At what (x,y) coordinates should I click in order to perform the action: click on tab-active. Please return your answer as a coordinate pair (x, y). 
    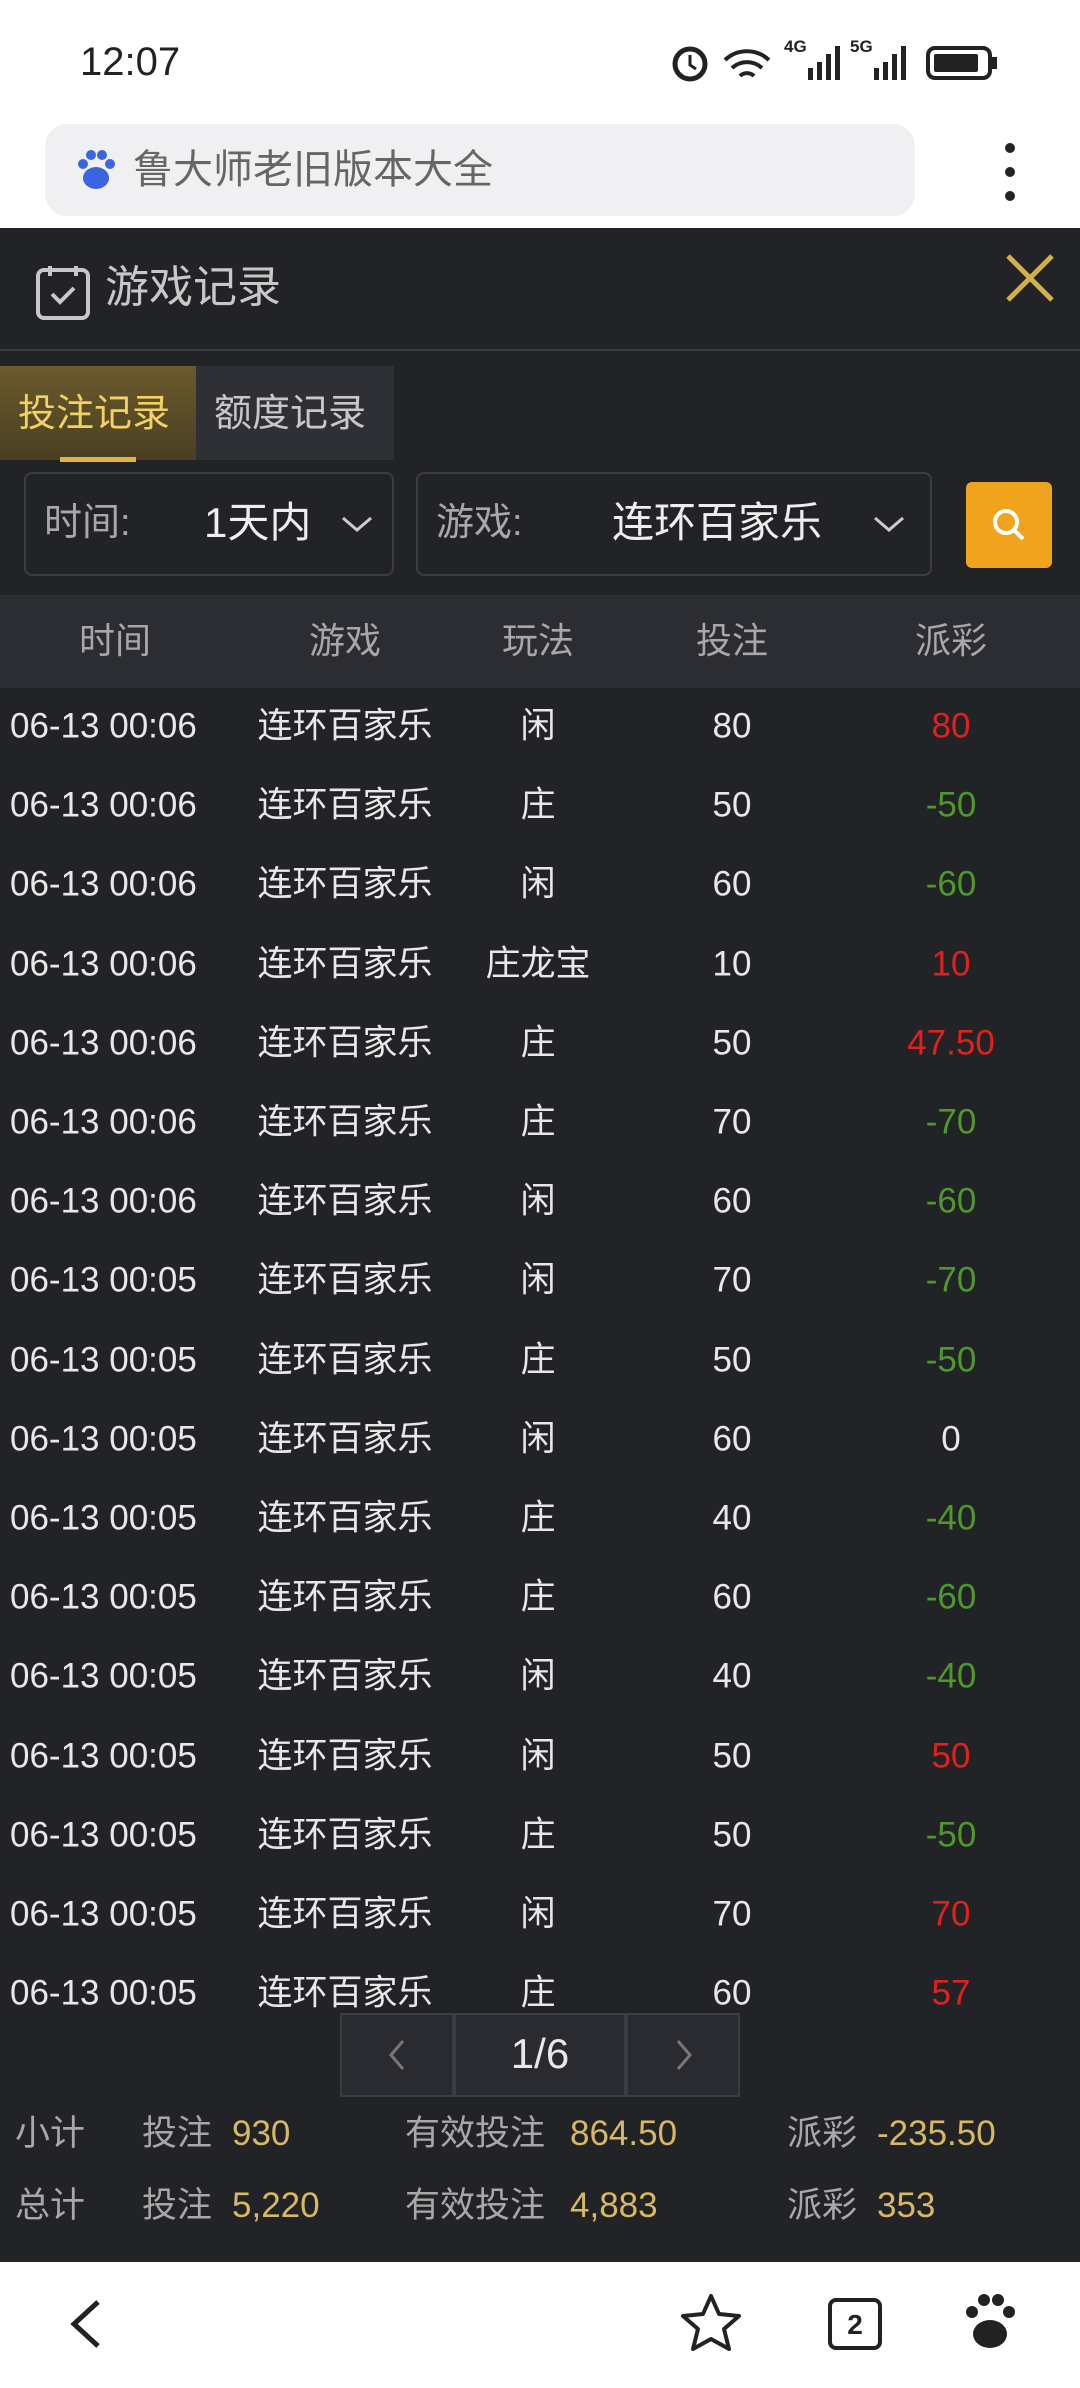
    Looking at the image, I should click on (98, 413).